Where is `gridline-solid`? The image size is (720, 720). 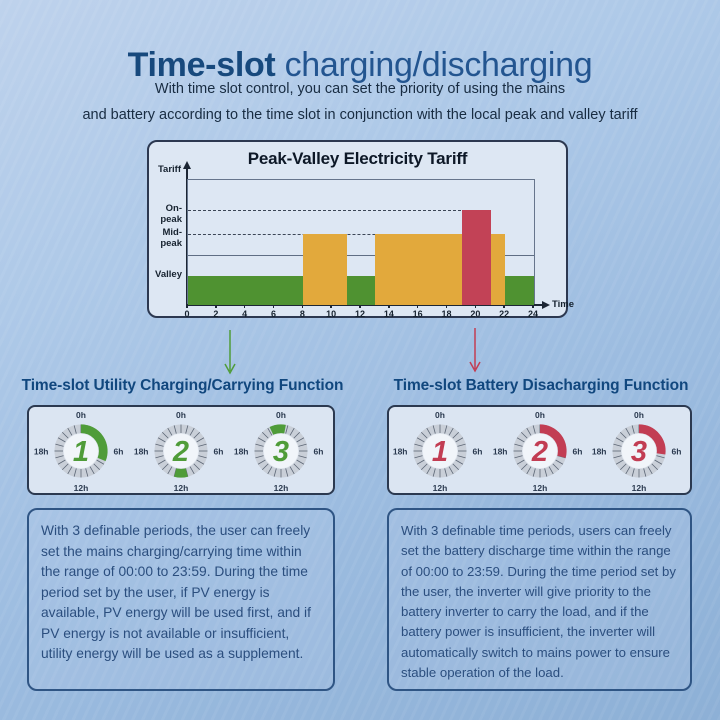
gridline-solid is located at coordinates (361, 255).